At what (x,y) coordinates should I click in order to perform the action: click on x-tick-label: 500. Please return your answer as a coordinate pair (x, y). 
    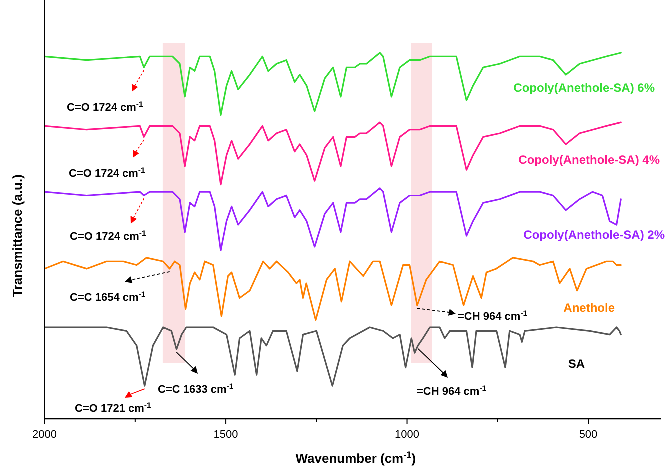
    Looking at the image, I should click on (588, 435).